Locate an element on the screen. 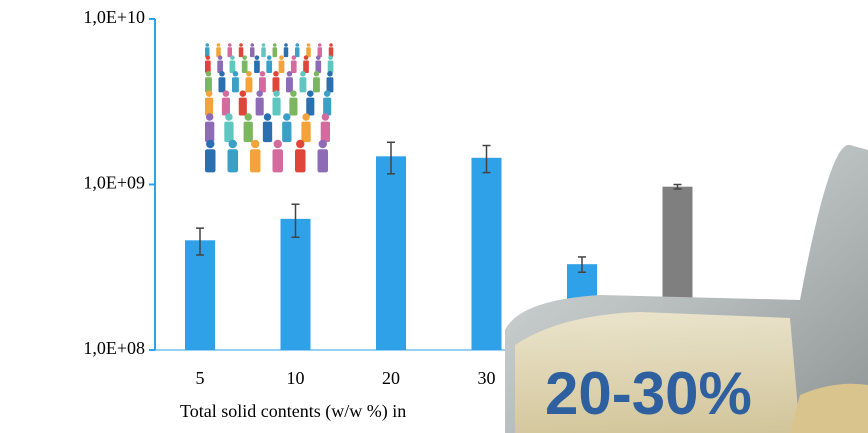 This screenshot has height=433, width=868. x-tick-label: 30 is located at coordinates (487, 378).